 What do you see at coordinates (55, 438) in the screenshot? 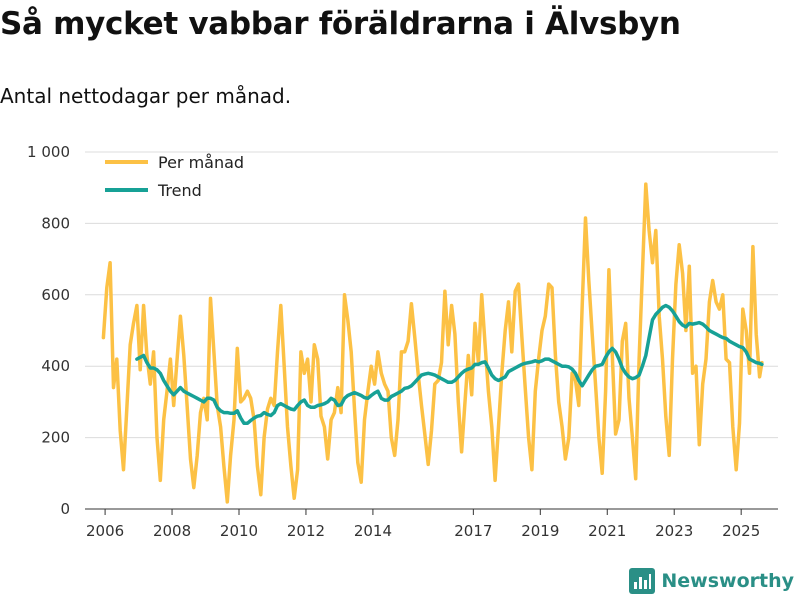
I see `y-tick-label: 200` at bounding box center [55, 438].